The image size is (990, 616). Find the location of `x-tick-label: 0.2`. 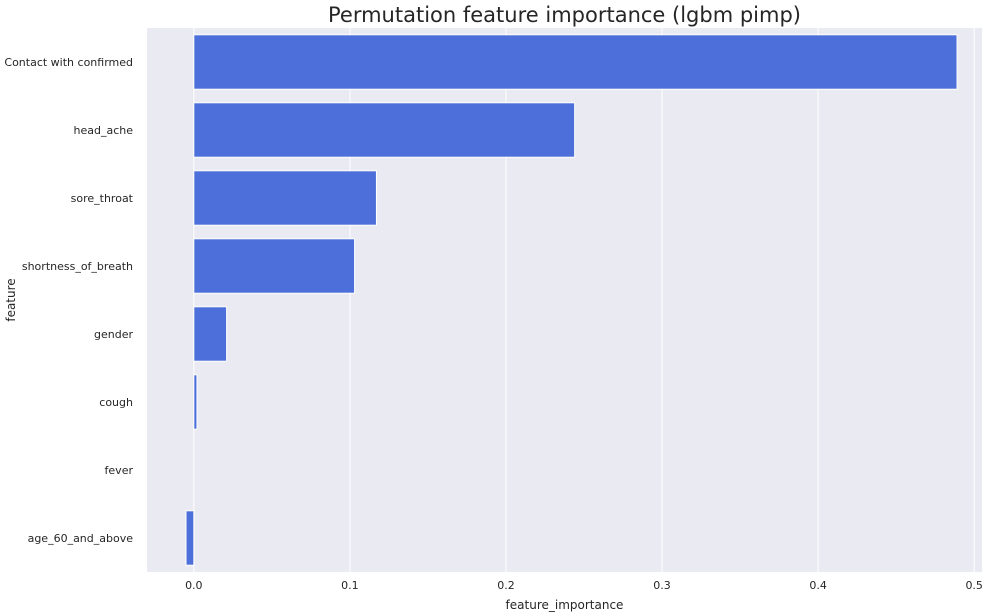

x-tick-label: 0.2 is located at coordinates (506, 585).